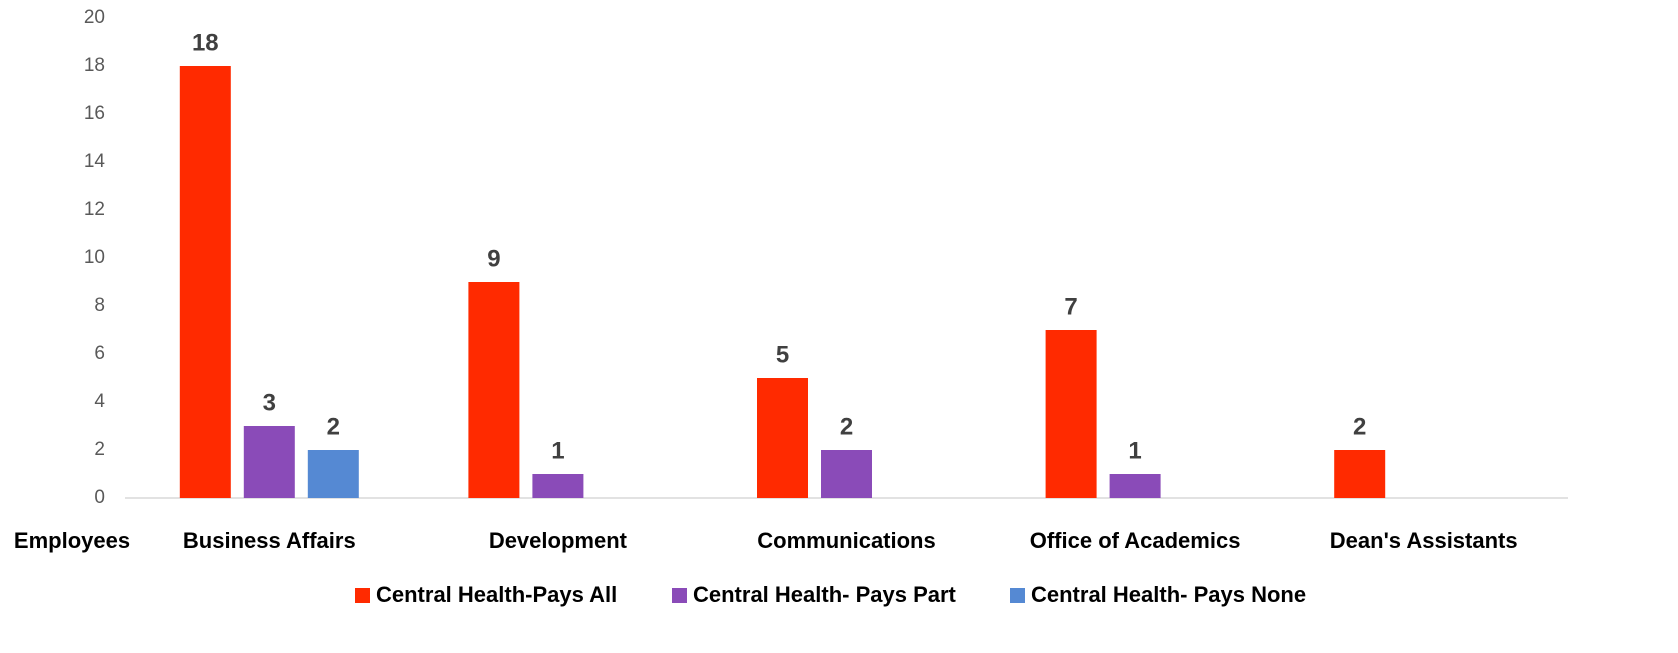 This screenshot has height=653, width=1678. I want to click on y-tick-label: 6, so click(99, 353).